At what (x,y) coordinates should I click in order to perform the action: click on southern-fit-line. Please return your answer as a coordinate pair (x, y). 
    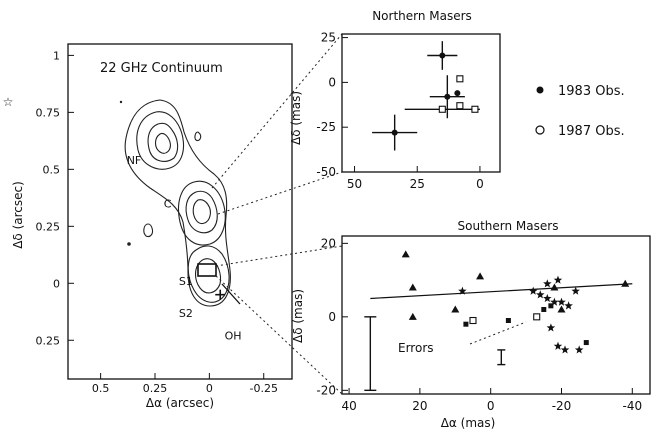
    Looking at the image, I should click on (501, 291).